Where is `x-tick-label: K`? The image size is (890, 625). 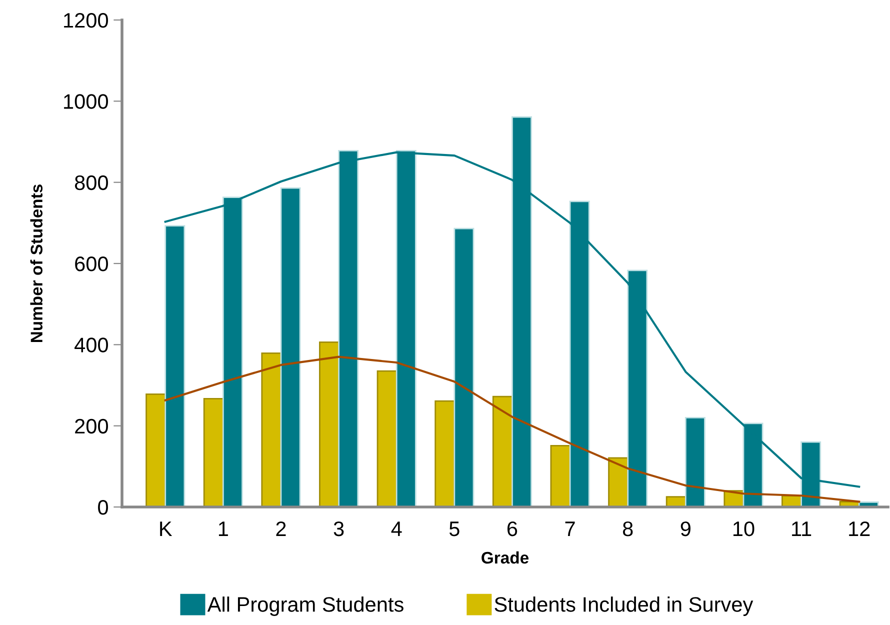
x-tick-label: K is located at coordinates (166, 529).